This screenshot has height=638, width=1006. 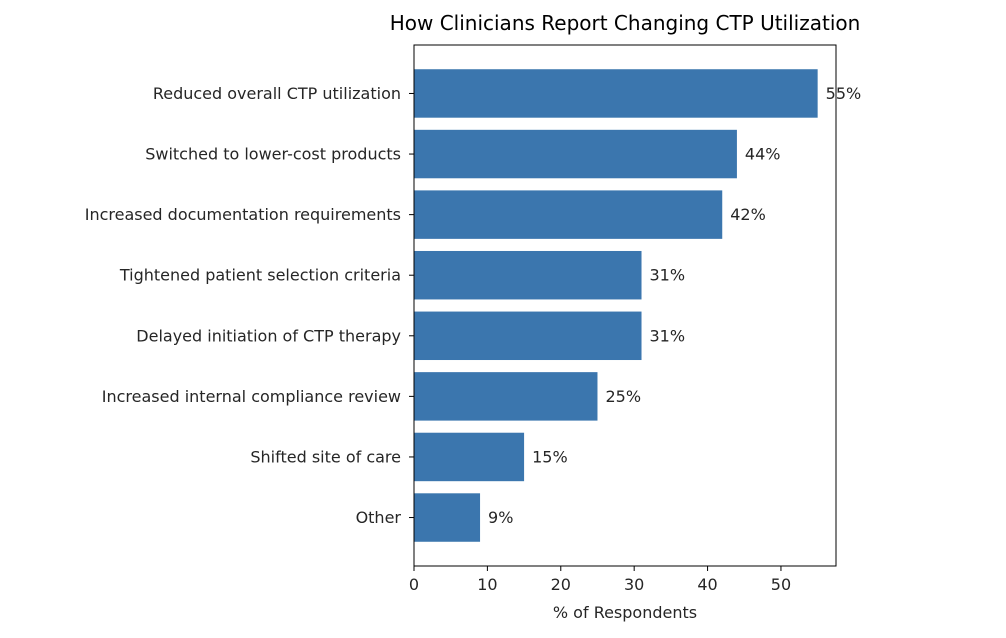 I want to click on category-label: Other, so click(x=379, y=517).